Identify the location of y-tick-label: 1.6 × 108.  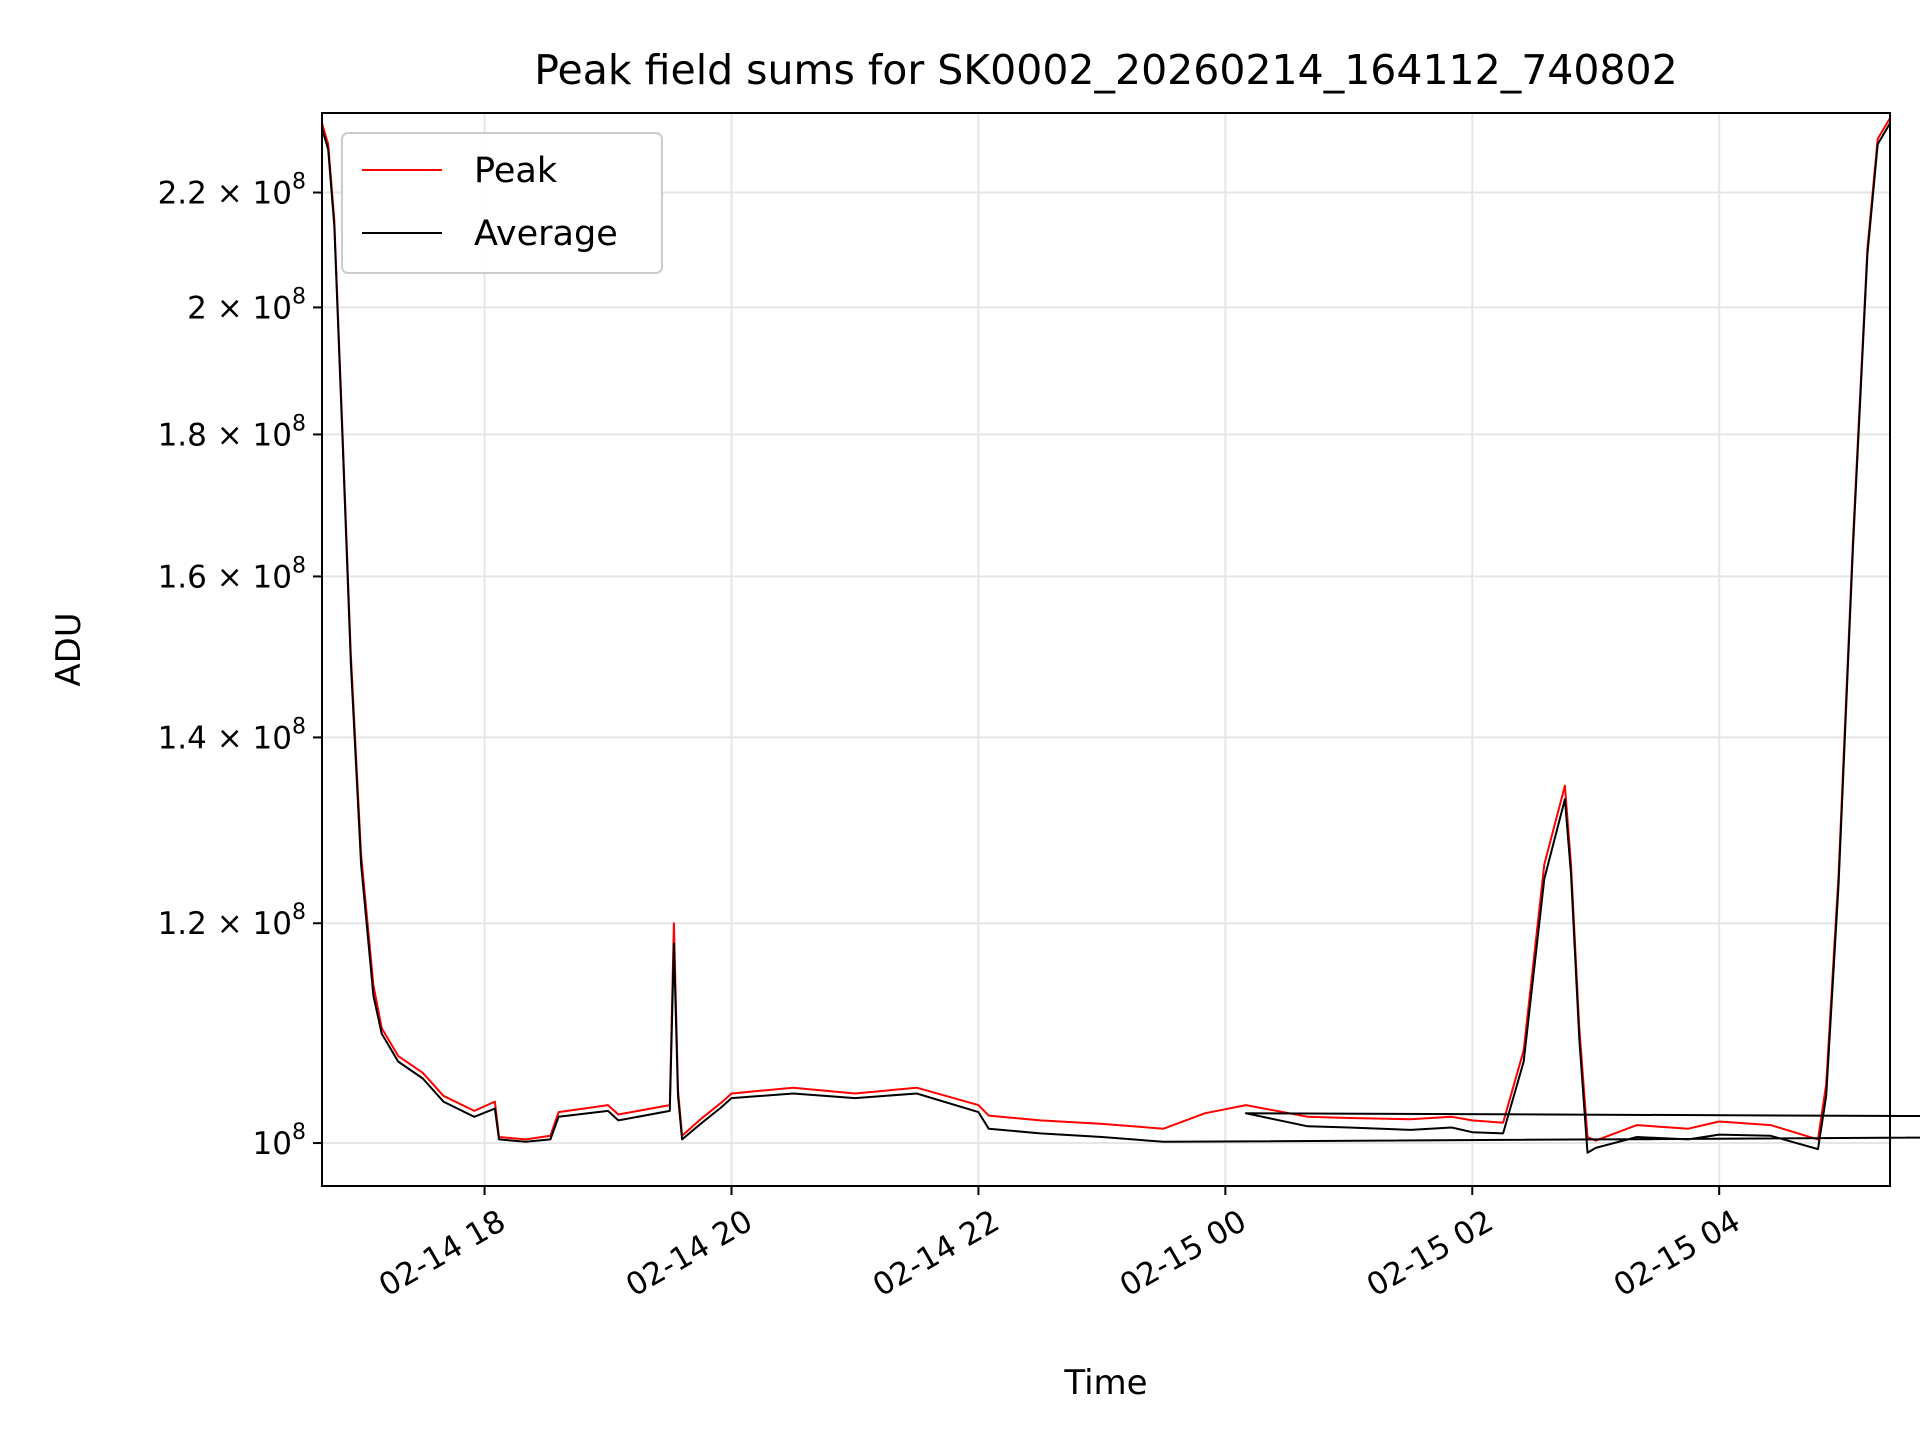
(232, 574).